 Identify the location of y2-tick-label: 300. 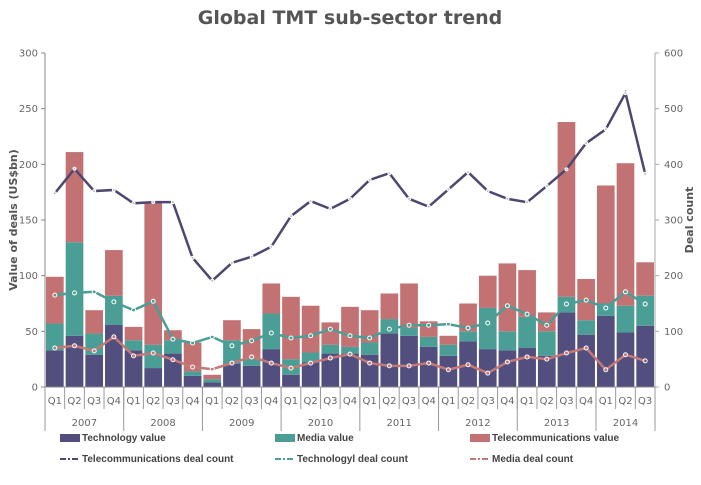
(673, 221).